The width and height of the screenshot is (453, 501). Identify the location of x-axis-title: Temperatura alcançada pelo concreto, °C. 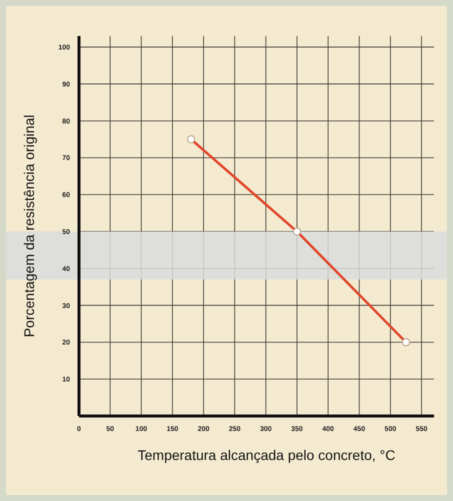
(267, 455).